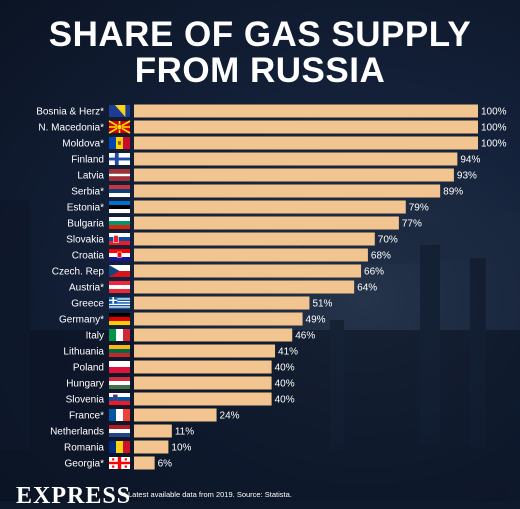  I want to click on bar-bulgaria, so click(266, 223).